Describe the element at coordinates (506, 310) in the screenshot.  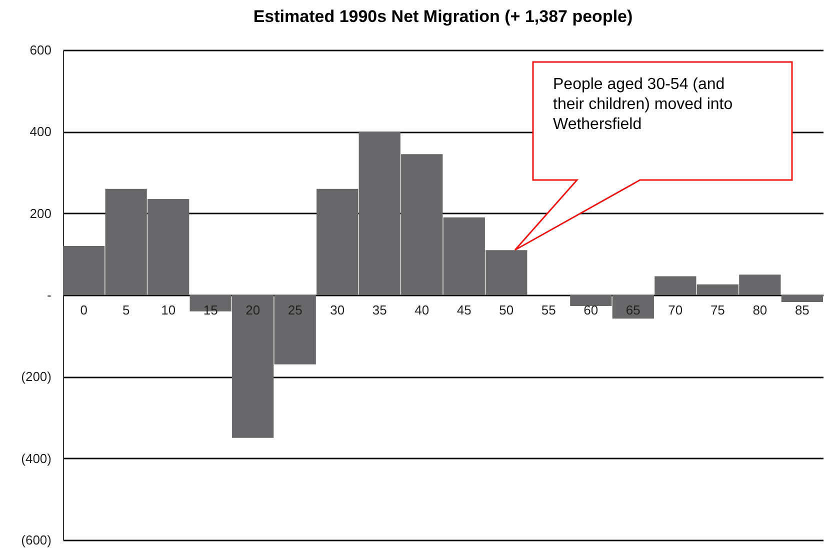
I see `x-tick-label: 50` at that location.